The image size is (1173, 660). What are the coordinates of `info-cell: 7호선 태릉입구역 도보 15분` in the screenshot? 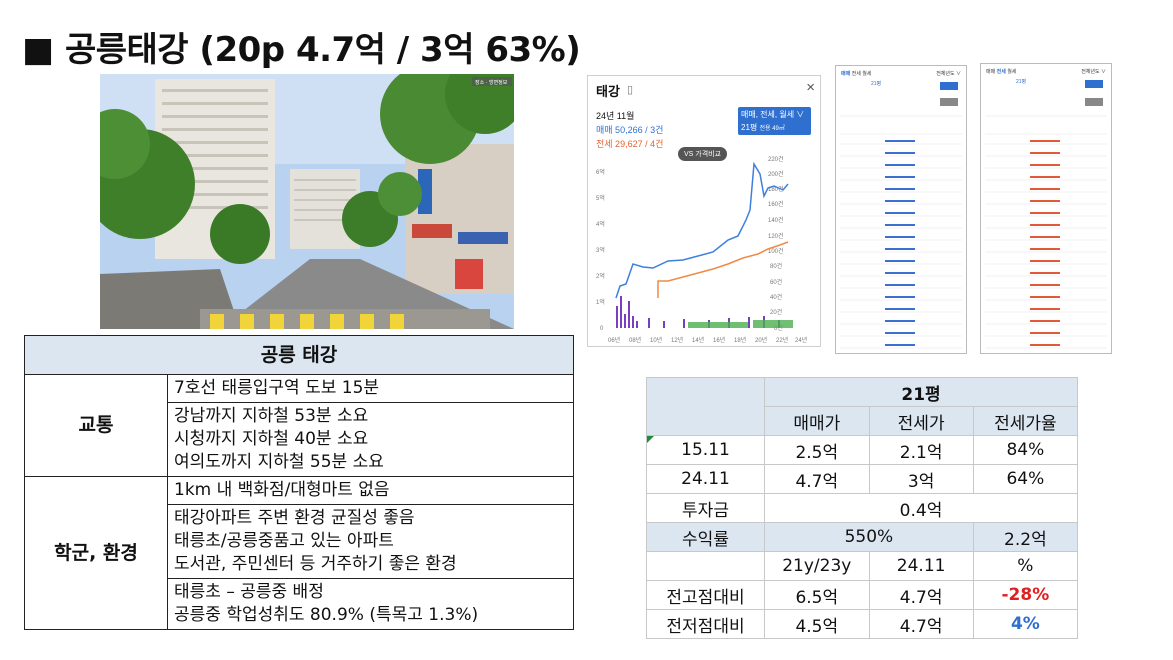 It's located at (370, 388).